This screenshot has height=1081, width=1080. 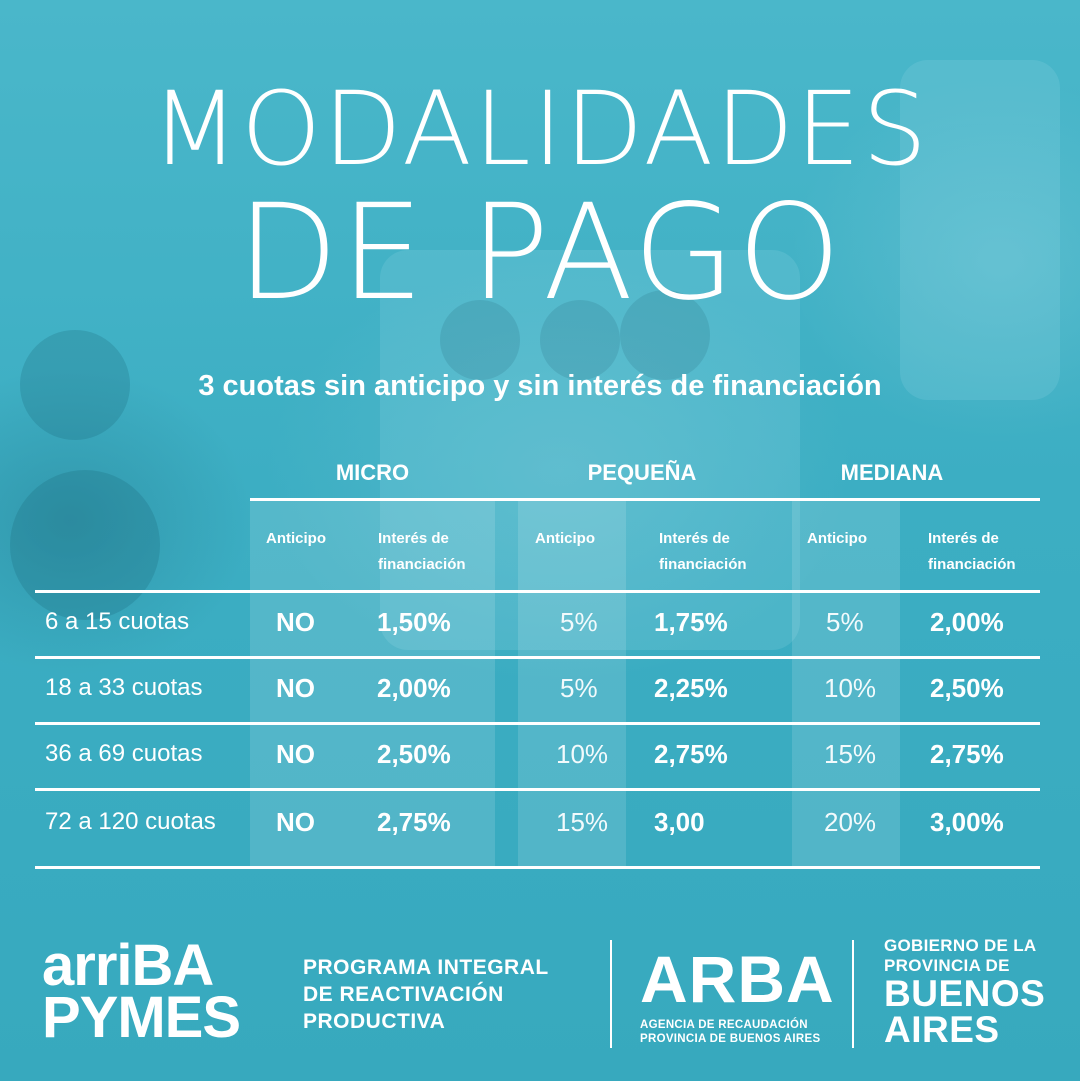 I want to click on gobierno-line: AIRES, so click(x=942, y=1029).